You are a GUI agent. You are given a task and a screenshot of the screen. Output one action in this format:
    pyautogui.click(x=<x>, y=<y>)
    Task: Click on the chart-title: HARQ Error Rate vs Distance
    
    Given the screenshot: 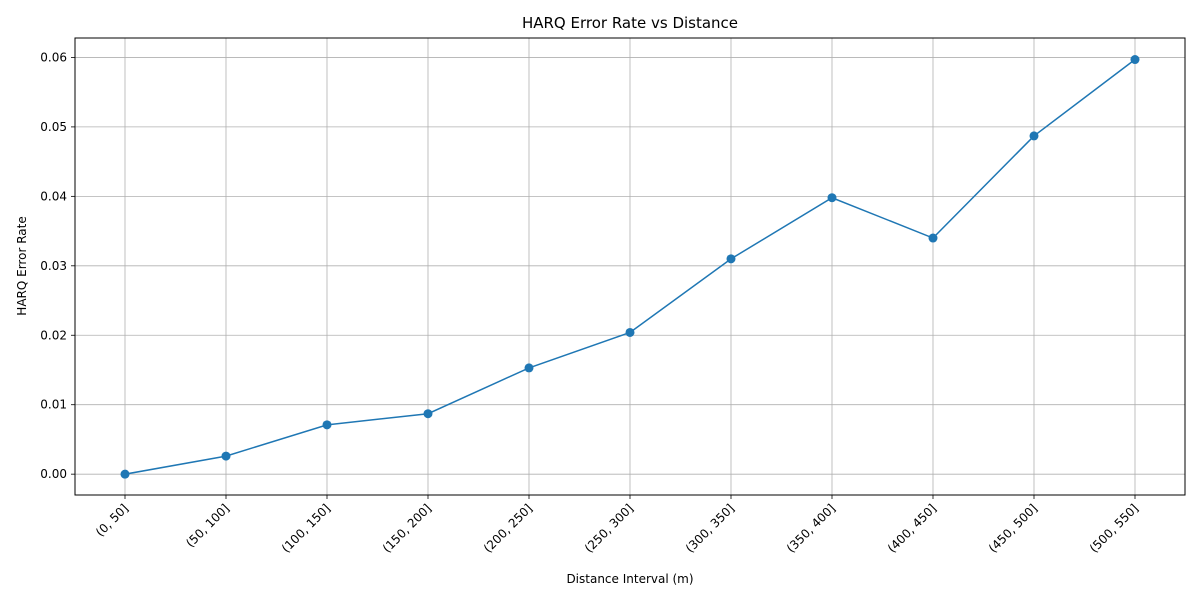 What is the action you would take?
    pyautogui.click(x=630, y=23)
    